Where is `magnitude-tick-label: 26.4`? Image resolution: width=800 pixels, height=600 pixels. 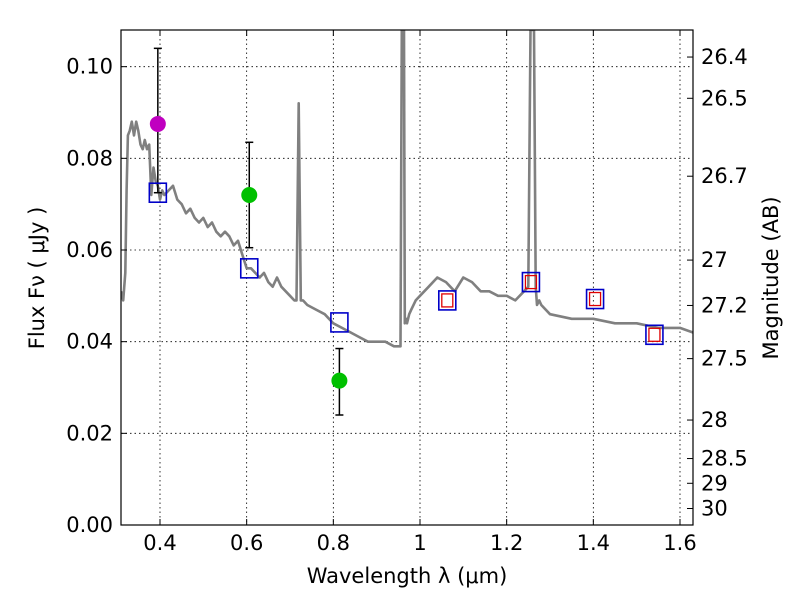 magnitude-tick-label: 26.4 is located at coordinates (724, 57).